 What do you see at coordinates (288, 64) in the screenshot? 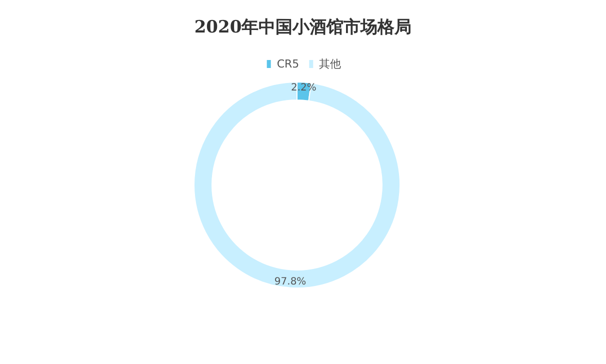
I see `legend-label: CR5` at bounding box center [288, 64].